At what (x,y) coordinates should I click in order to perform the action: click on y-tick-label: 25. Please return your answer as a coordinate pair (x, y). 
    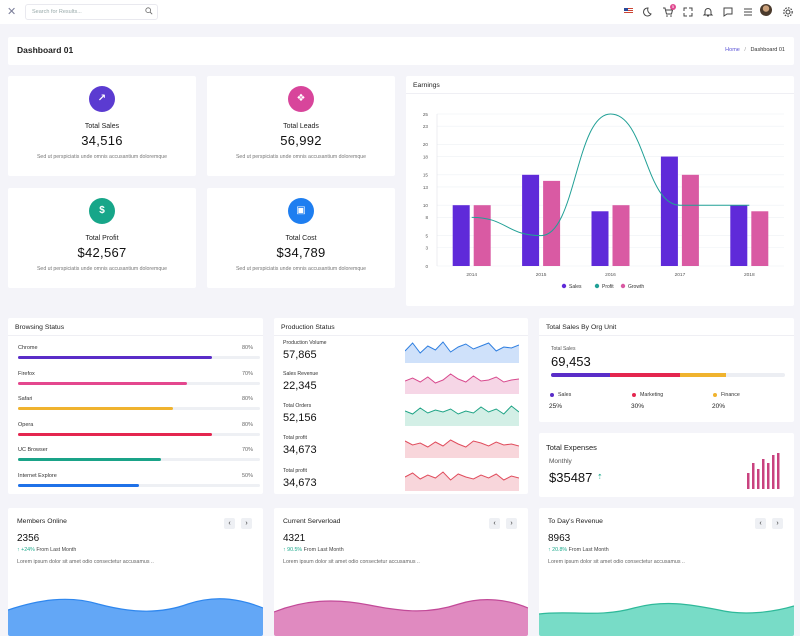
    Looking at the image, I should click on (426, 114).